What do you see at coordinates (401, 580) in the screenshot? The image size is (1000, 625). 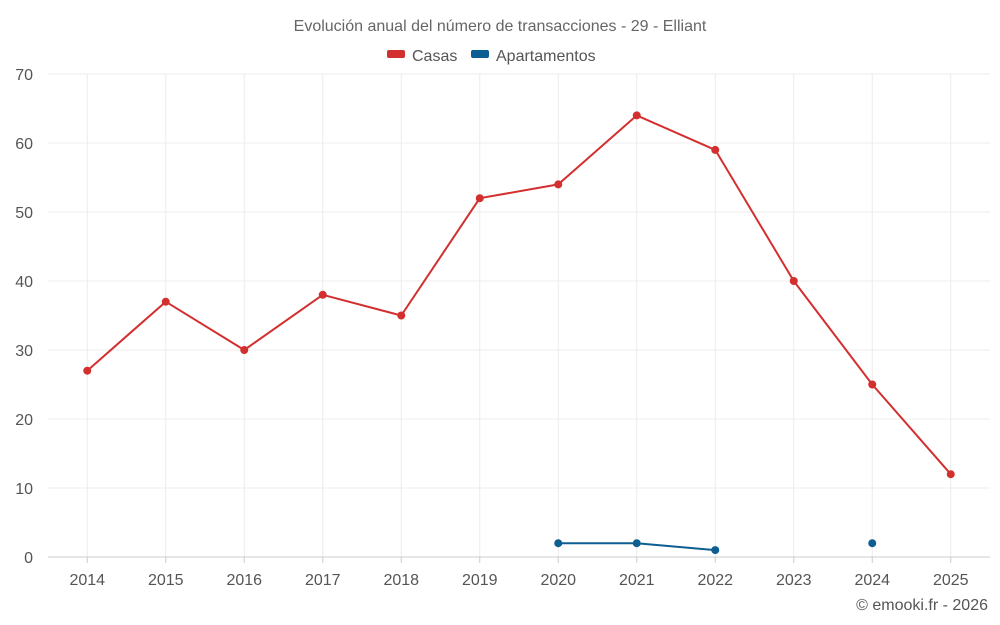 I see `x-tick-label: 2018` at bounding box center [401, 580].